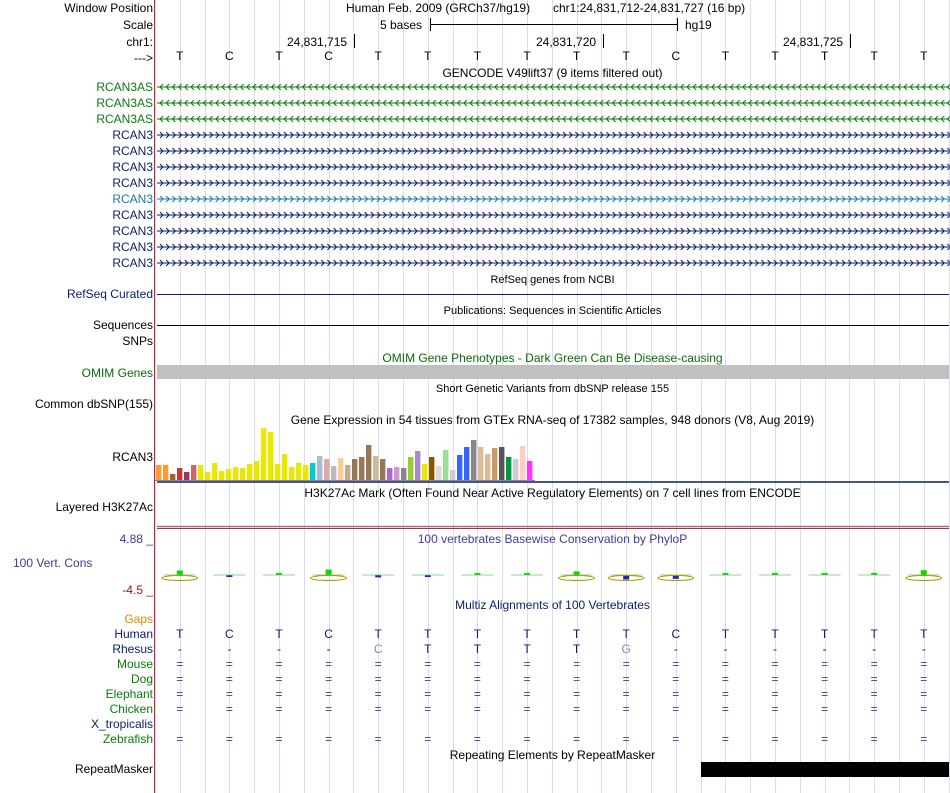  I want to click on gtex-gene-label: RCAN3, so click(132, 457).